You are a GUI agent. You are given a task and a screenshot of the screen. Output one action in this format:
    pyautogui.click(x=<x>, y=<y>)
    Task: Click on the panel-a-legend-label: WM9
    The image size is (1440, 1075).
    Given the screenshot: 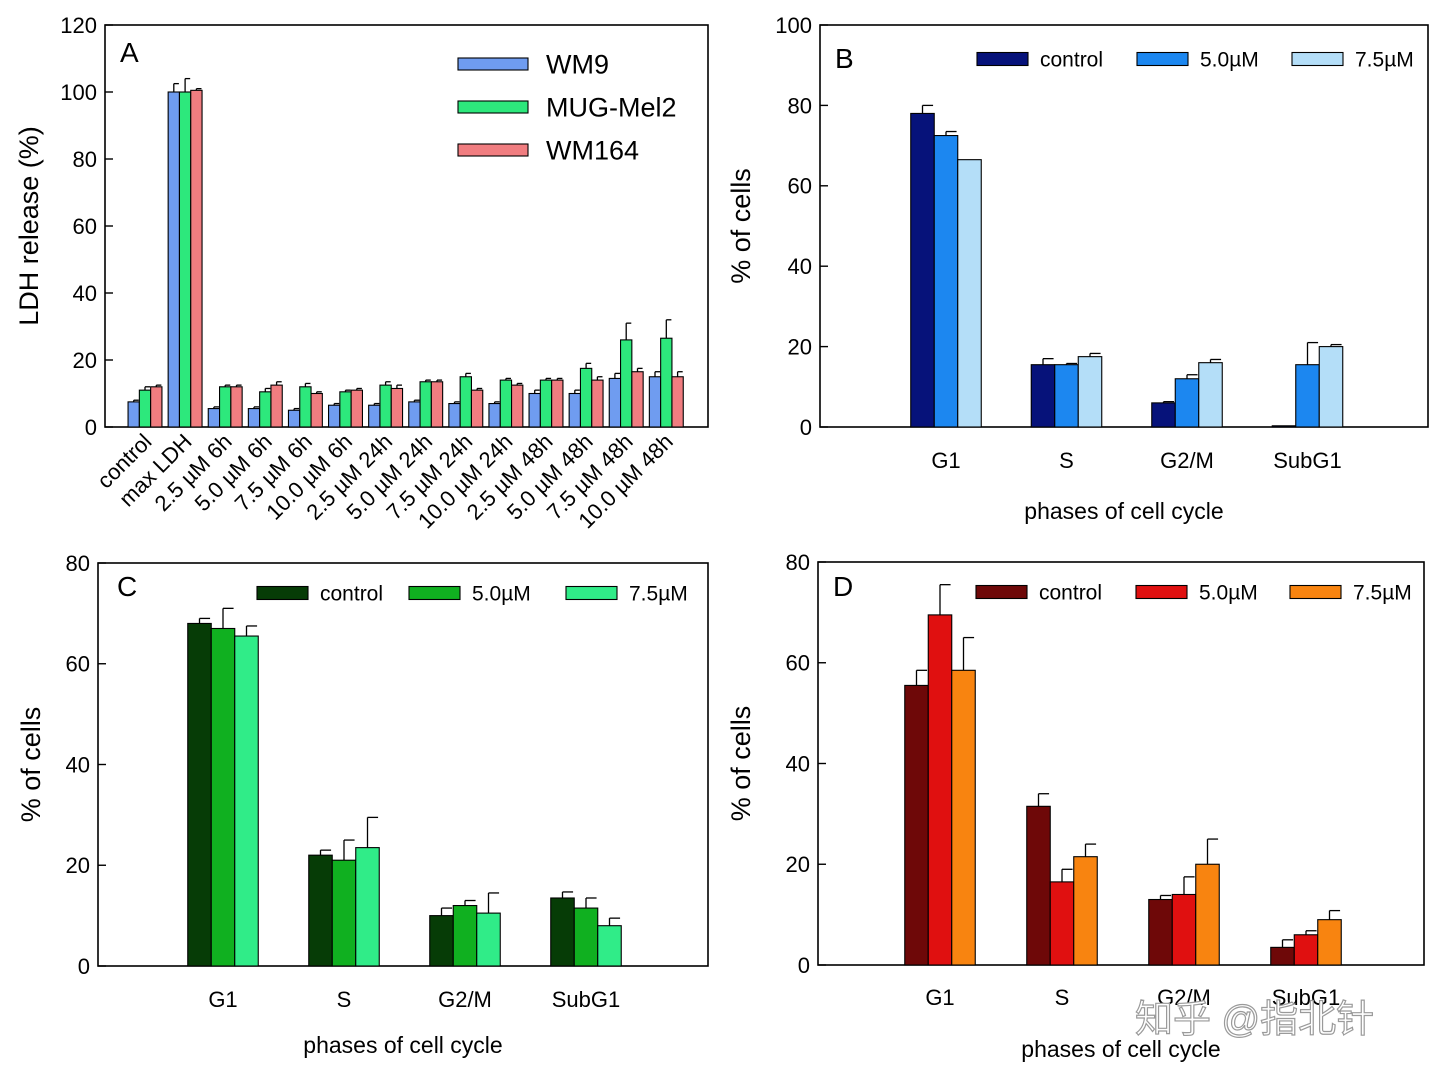 What is the action you would take?
    pyautogui.click(x=577, y=65)
    